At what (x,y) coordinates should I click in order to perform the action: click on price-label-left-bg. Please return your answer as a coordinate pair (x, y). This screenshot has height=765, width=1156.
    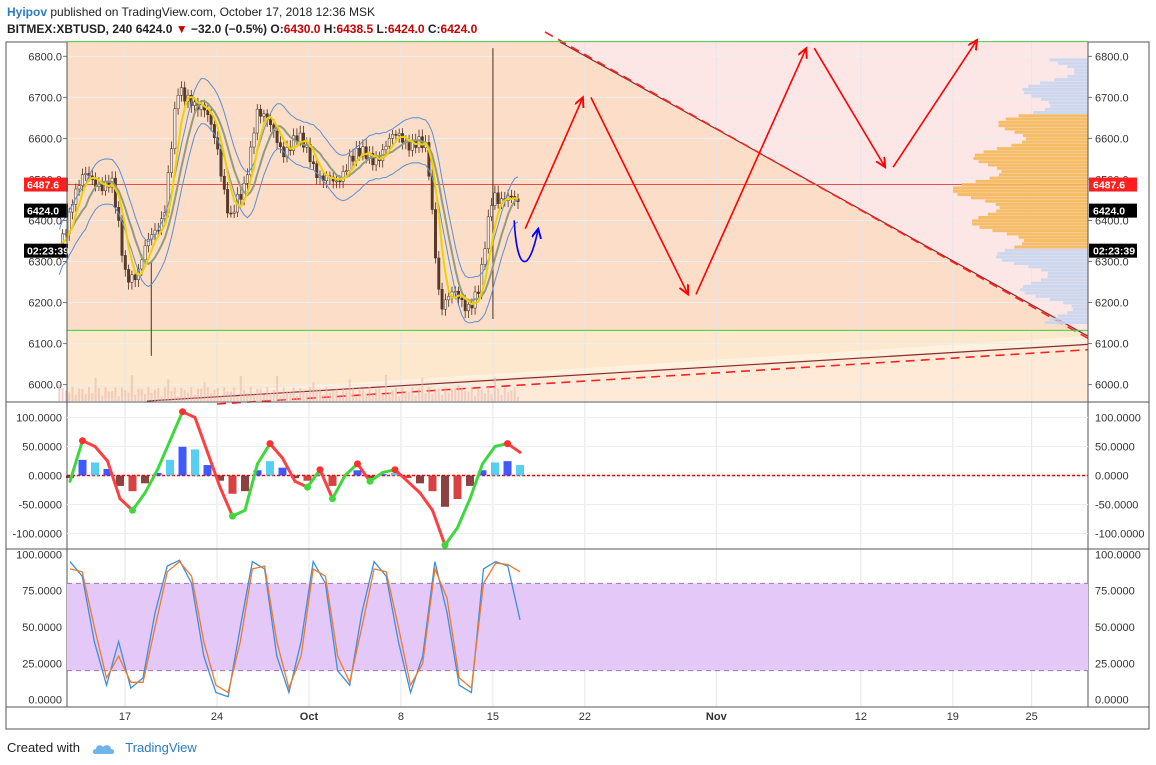
    Looking at the image, I should click on (46, 250).